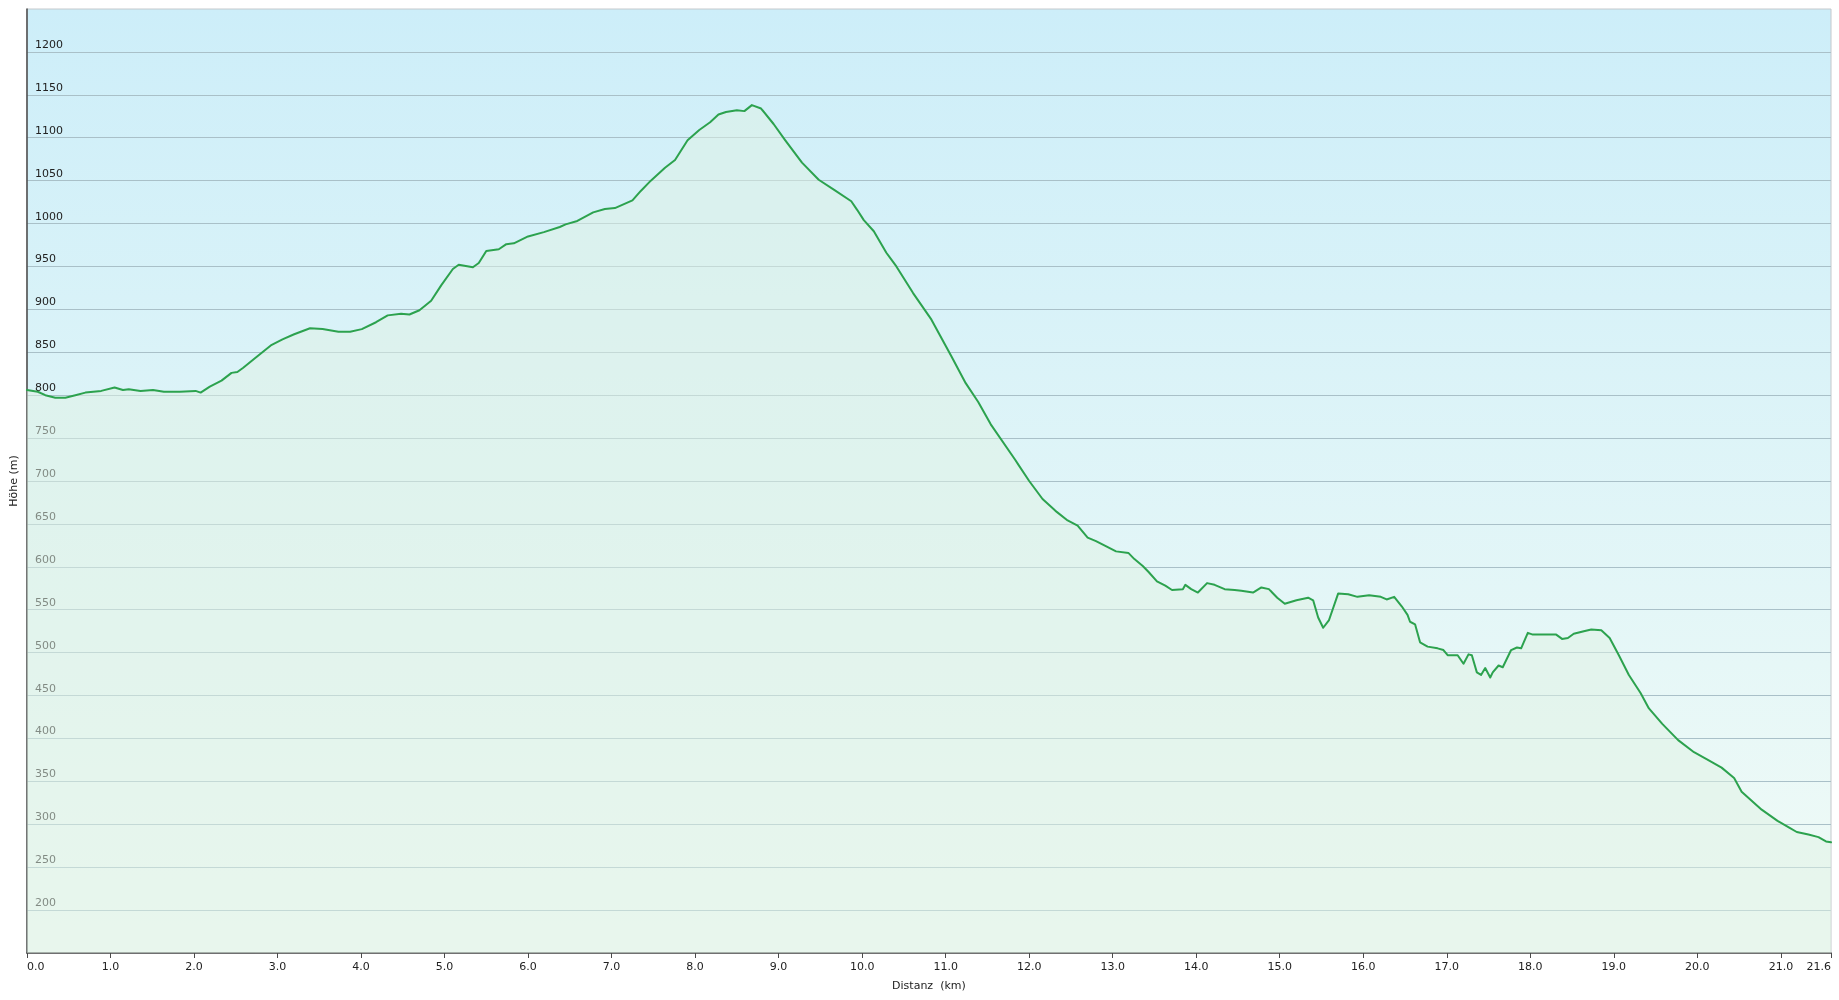 This screenshot has width=1839, height=1000. What do you see at coordinates (1447, 966) in the screenshot?
I see `x-tick-label: 17.0` at bounding box center [1447, 966].